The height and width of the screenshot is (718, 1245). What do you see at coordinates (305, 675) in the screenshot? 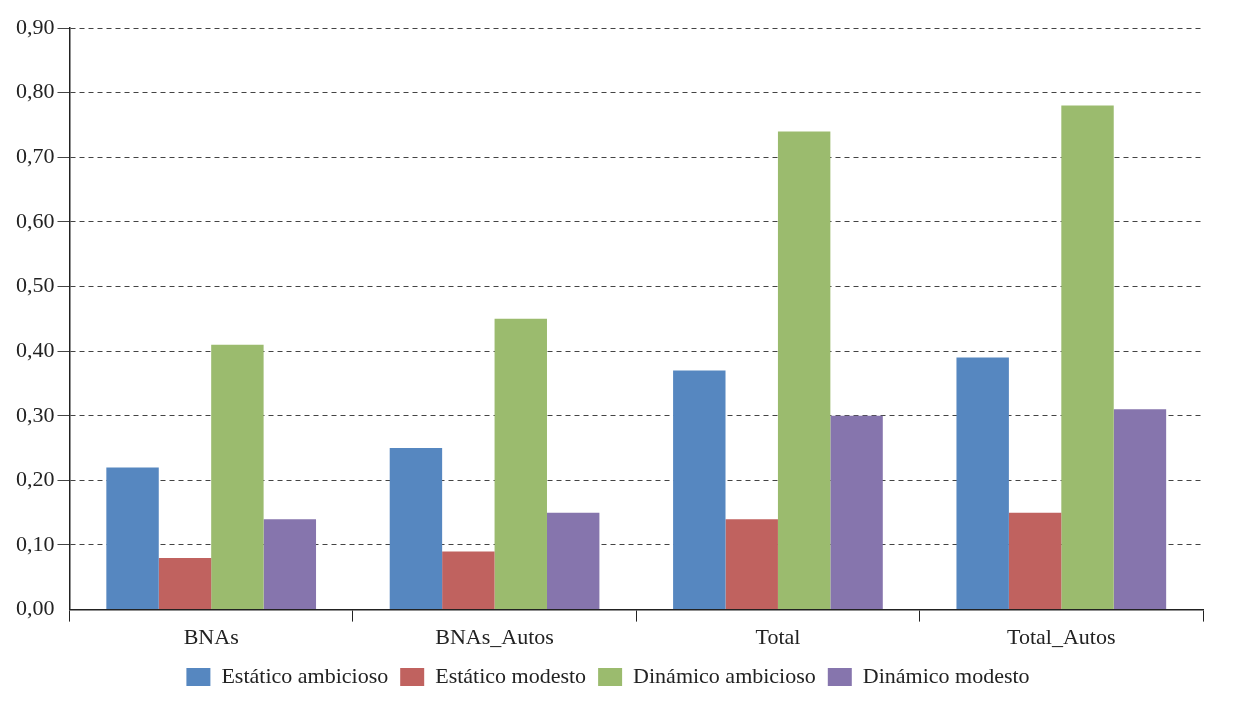
I see `legend-label: Estático ambicioso` at bounding box center [305, 675].